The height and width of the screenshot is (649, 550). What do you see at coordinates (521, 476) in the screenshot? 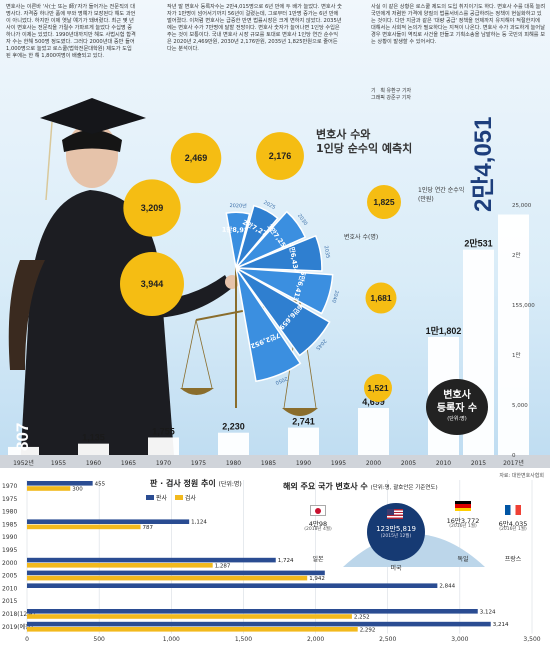
I see `source-note: 자료: 대한변호사협회` at bounding box center [521, 476].